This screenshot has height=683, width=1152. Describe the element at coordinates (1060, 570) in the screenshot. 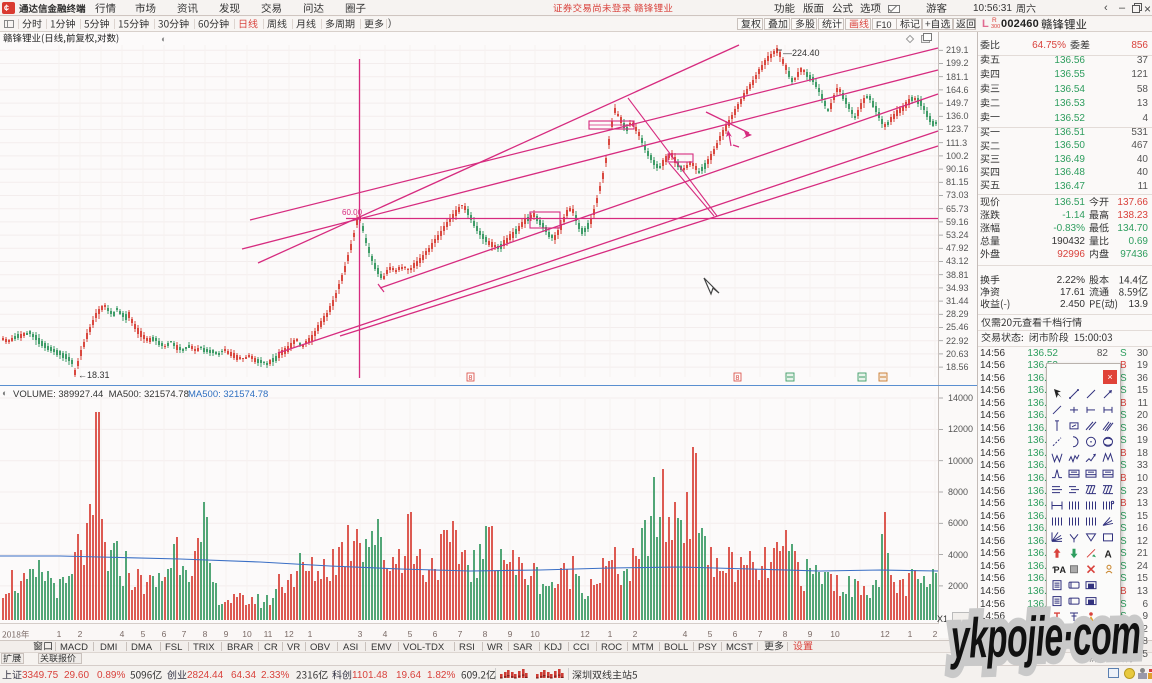

I see `svg-text: ƤA` at that location.